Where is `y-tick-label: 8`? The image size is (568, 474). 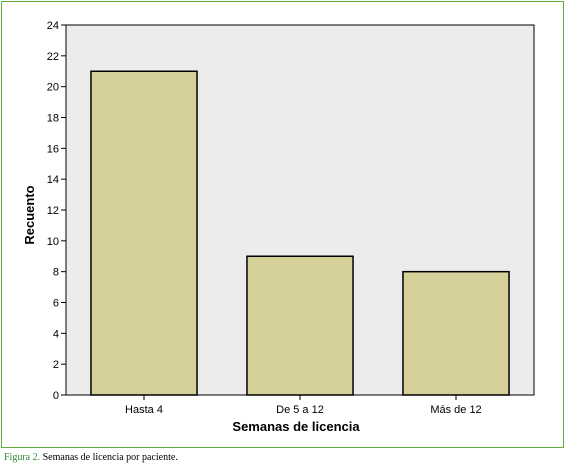
y-tick-label: 8 is located at coordinates (56, 273).